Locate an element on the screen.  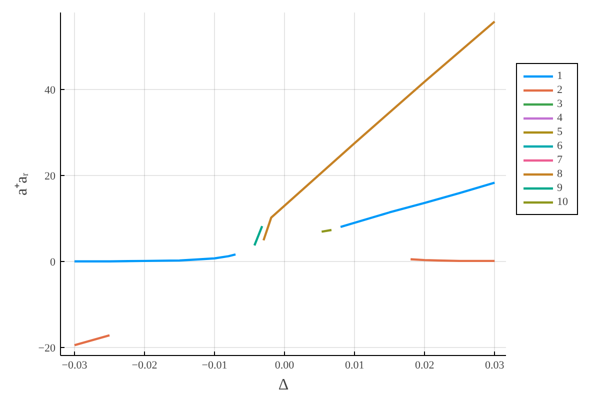
x-tick-label: 0.02 is located at coordinates (424, 366).